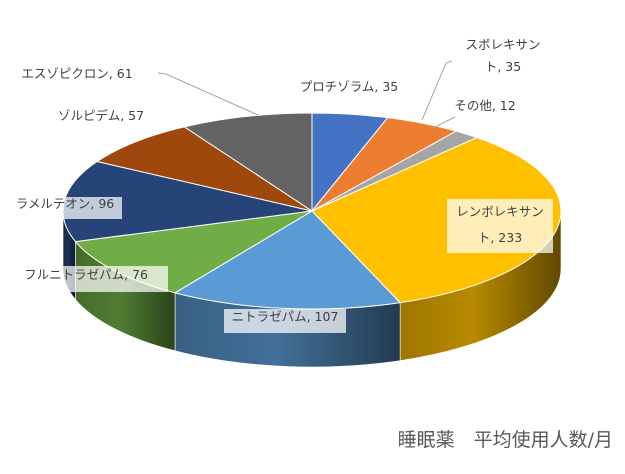 The width and height of the screenshot is (625, 474). Describe the element at coordinates (306, 95) in the screenshot. I see `leader-lines` at that location.